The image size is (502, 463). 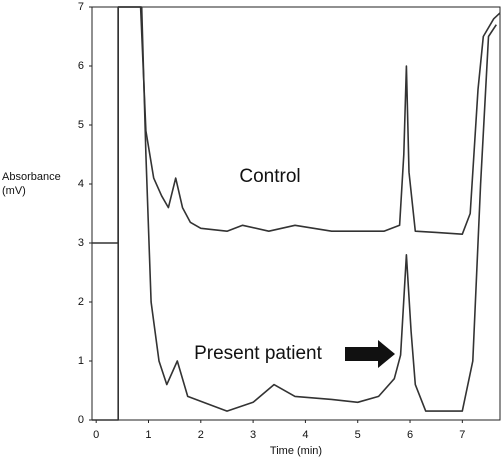 What do you see at coordinates (253, 435) in the screenshot?
I see `x-tick-label: 3` at bounding box center [253, 435].